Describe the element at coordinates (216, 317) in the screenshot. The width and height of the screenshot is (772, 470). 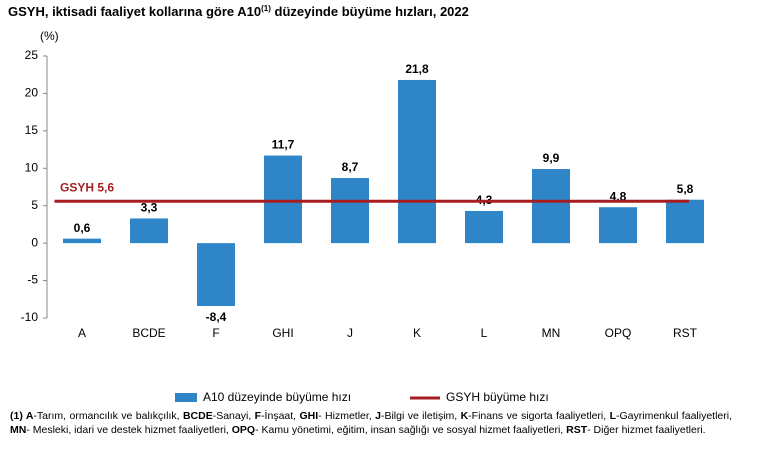
I see `data-label: -8,4` at that location.